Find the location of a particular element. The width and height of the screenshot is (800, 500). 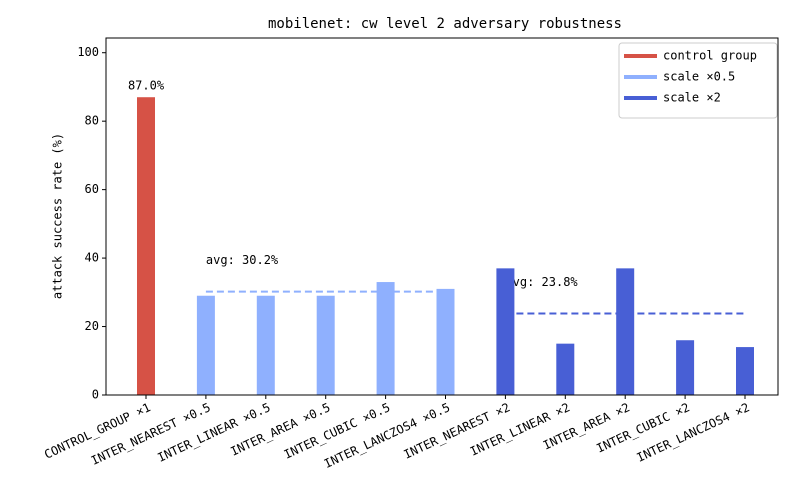

value-label: 87.0% is located at coordinates (146, 86).